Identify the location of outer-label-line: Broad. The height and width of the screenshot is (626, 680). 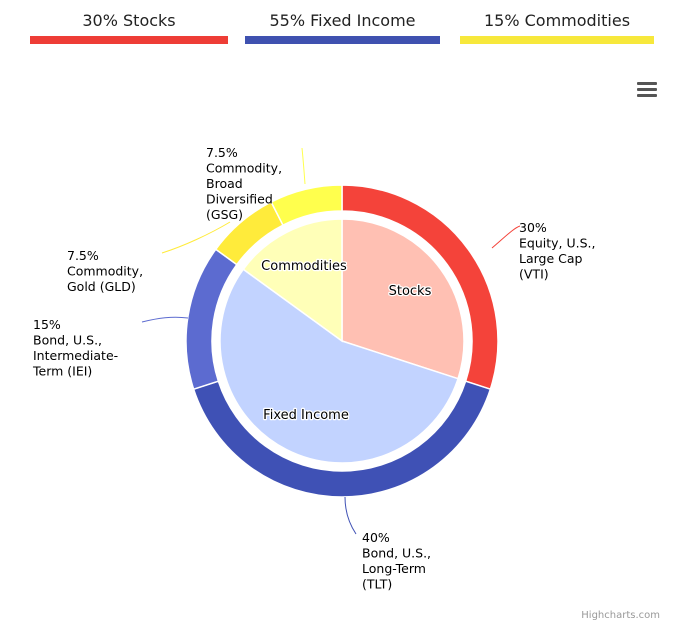
(224, 183).